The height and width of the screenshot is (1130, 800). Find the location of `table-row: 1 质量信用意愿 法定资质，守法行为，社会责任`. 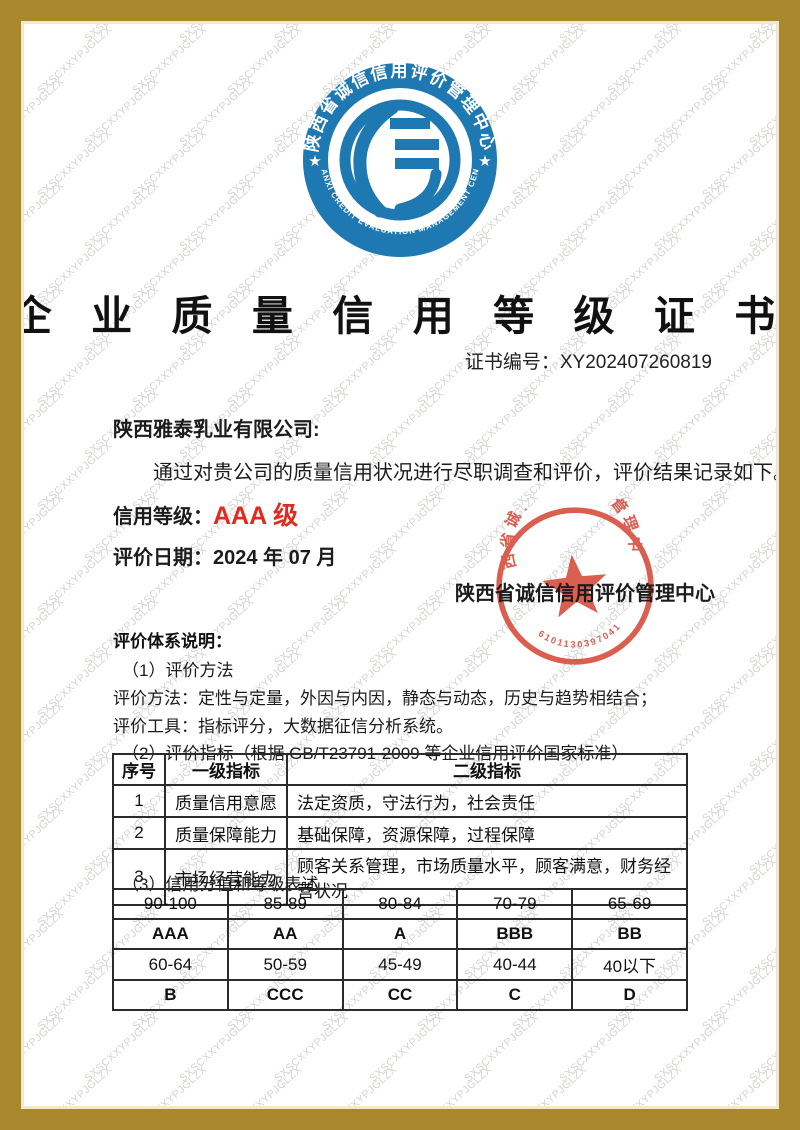

table-row: 1 质量信用意愿 法定资质，守法行为，社会责任 is located at coordinates (400, 801).